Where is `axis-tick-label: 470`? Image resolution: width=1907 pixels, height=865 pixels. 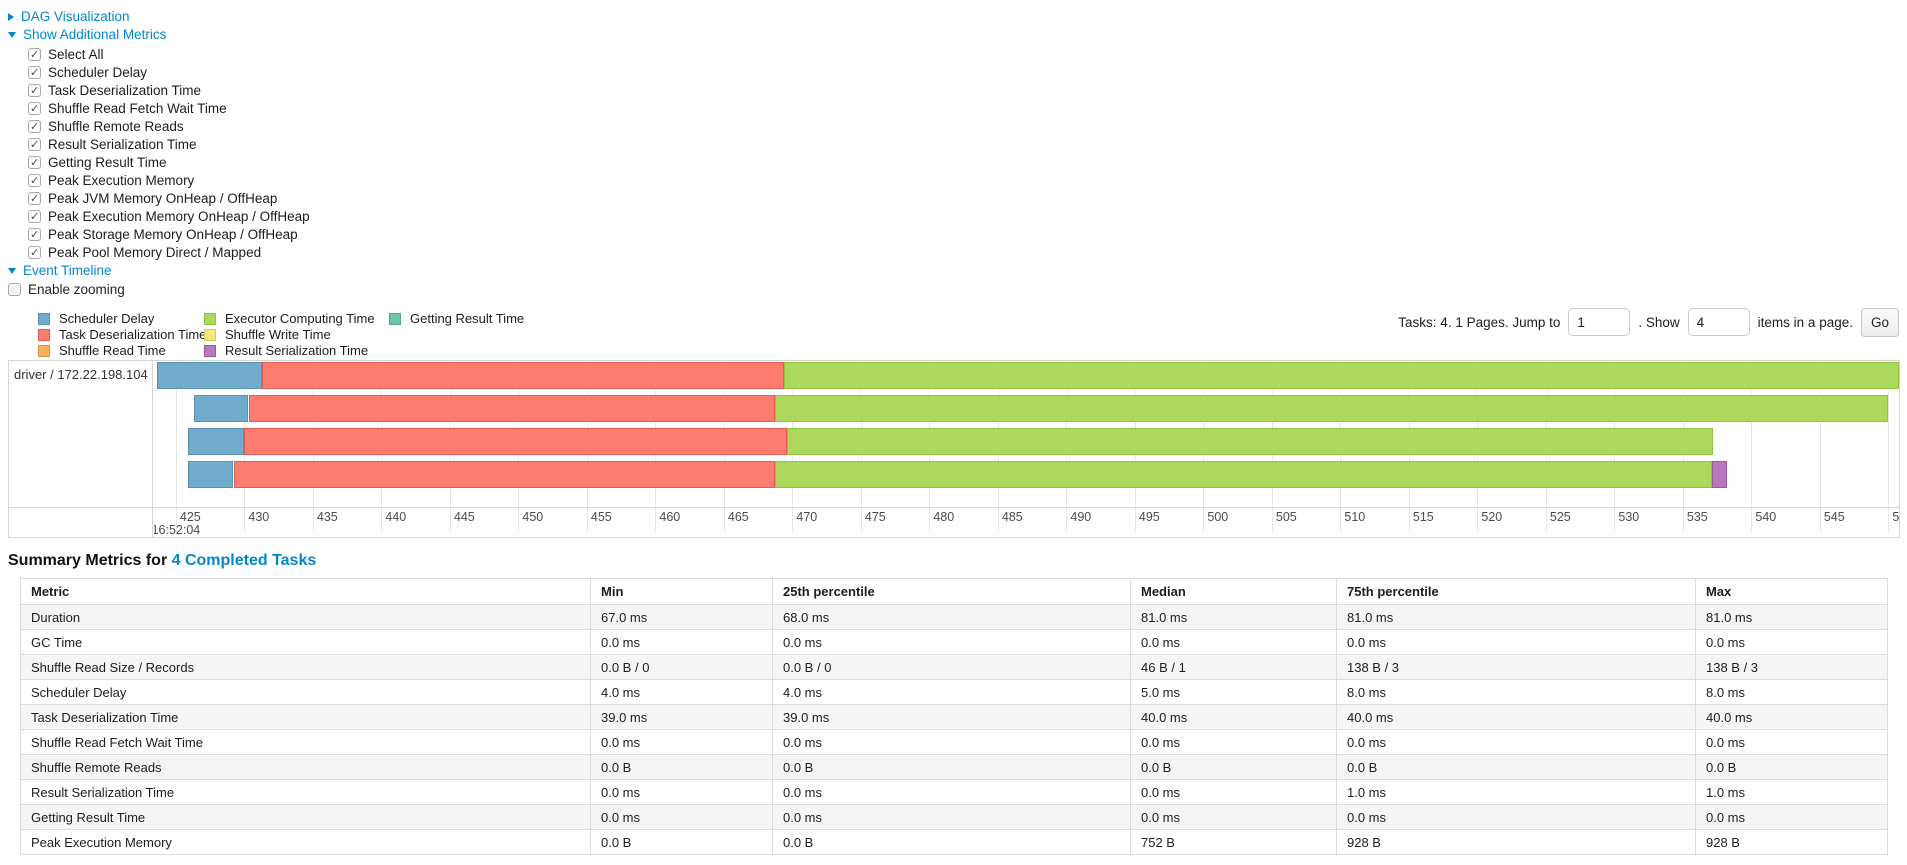 axis-tick-label: 470 is located at coordinates (807, 517).